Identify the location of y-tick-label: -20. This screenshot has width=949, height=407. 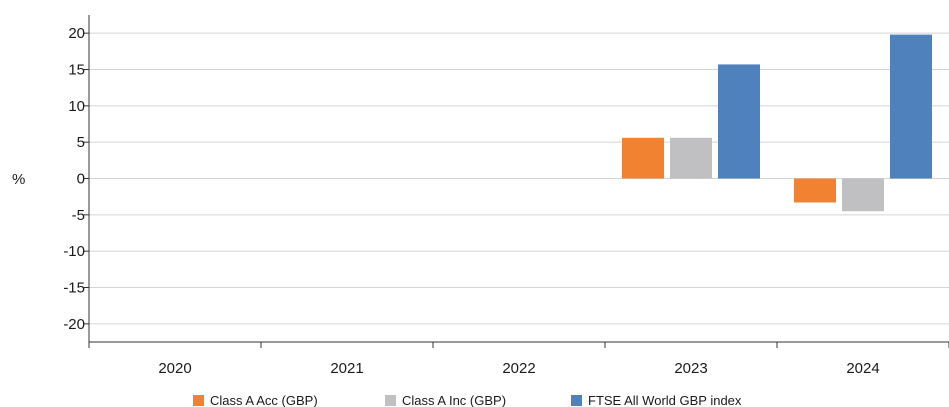
(74, 324).